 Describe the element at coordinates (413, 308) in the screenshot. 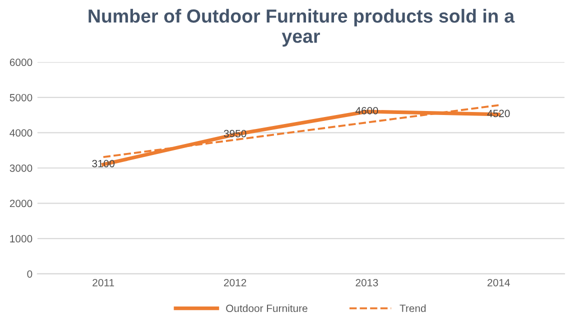

I see `legend-label: Trend` at that location.